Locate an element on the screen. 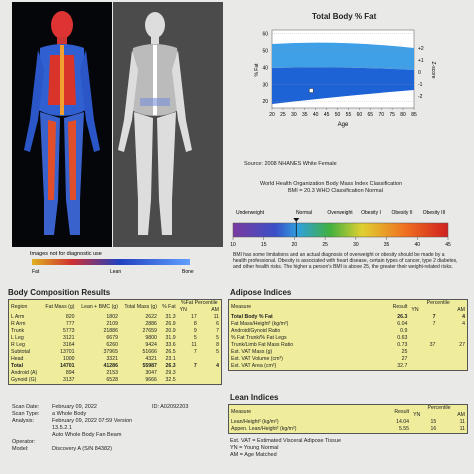  table-cell: R Arm is located at coordinates (18, 324).